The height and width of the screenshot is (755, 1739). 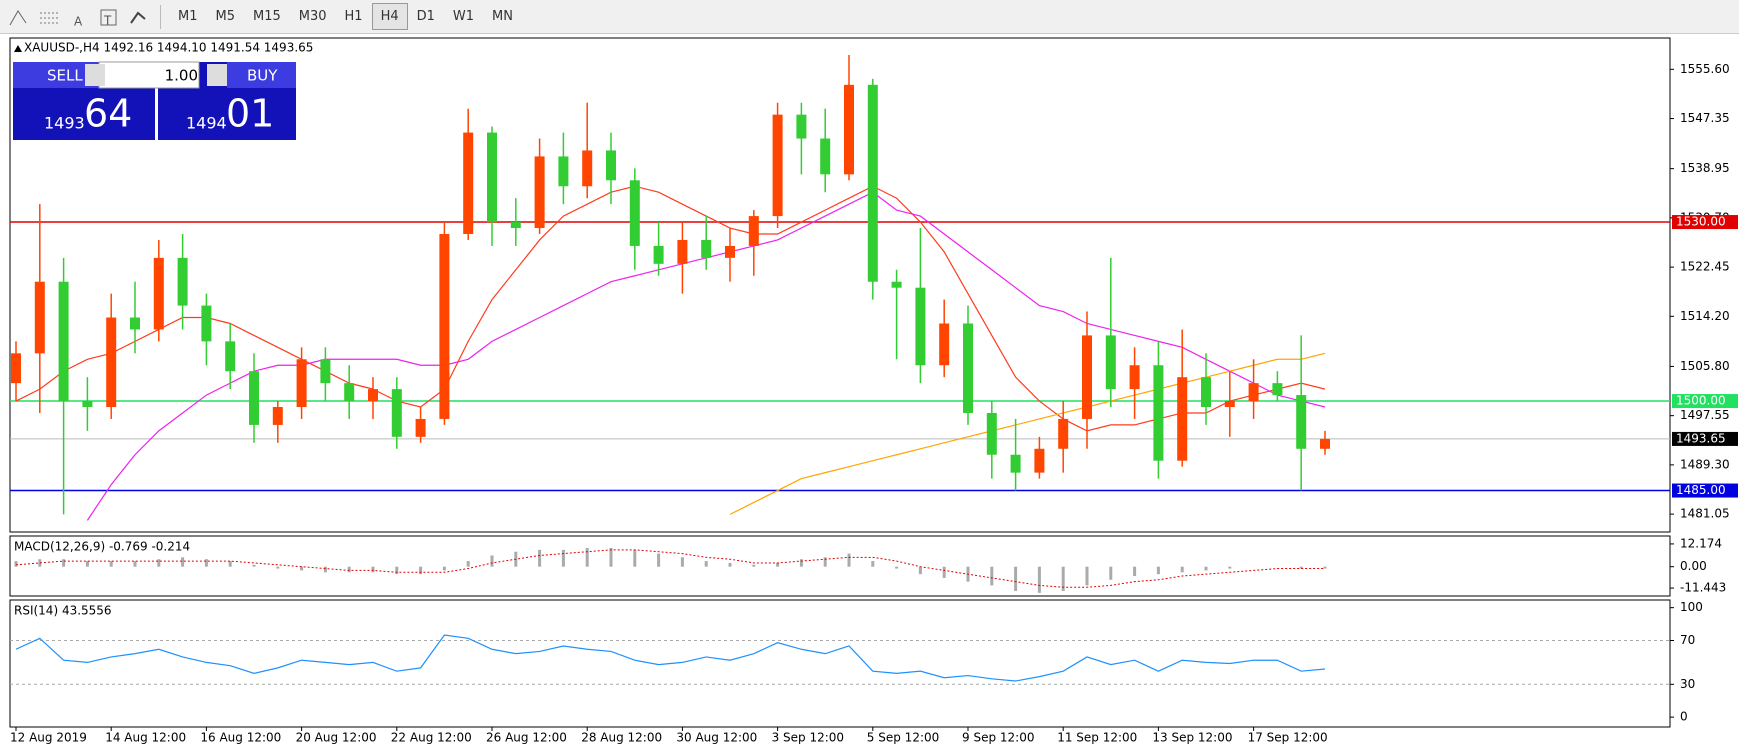 What do you see at coordinates (998, 738) in the screenshot?
I see `x-tick-label: 9 Sep 12:00` at bounding box center [998, 738].